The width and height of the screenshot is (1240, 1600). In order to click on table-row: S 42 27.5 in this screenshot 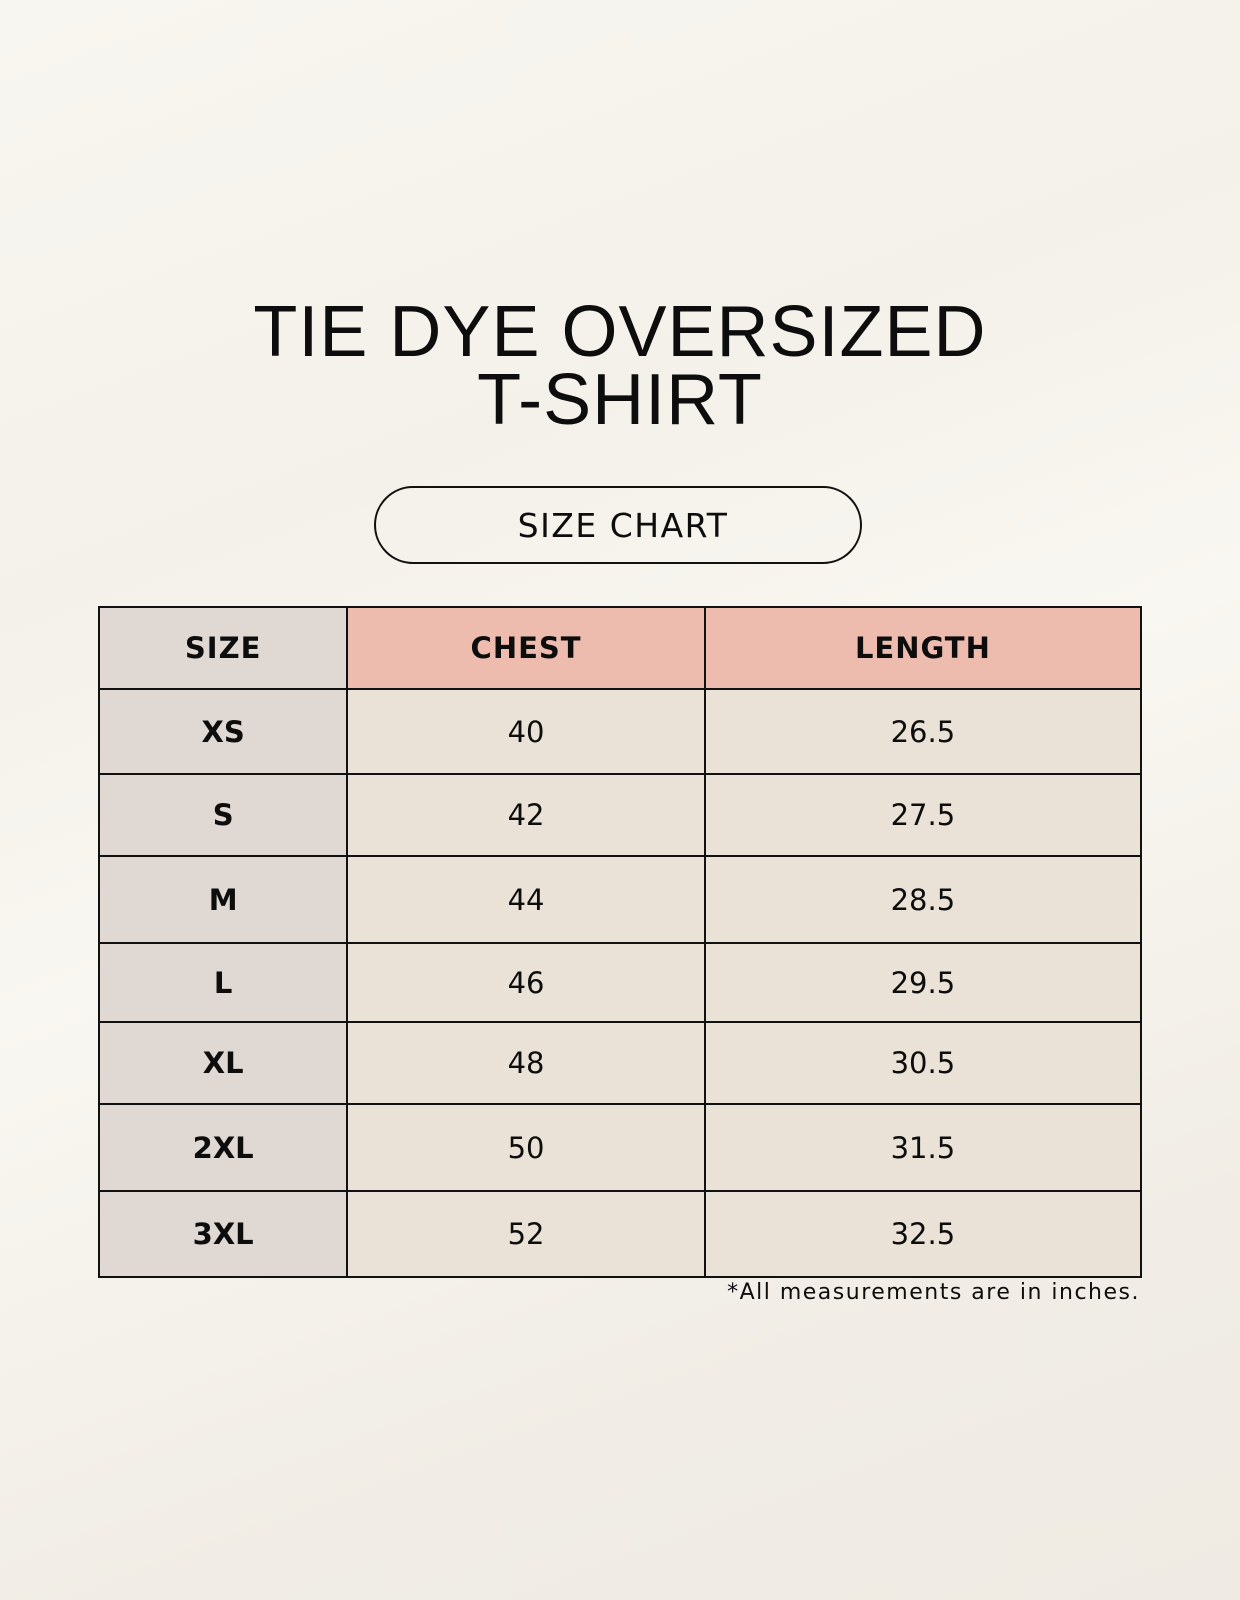, I will do `click(620, 815)`.